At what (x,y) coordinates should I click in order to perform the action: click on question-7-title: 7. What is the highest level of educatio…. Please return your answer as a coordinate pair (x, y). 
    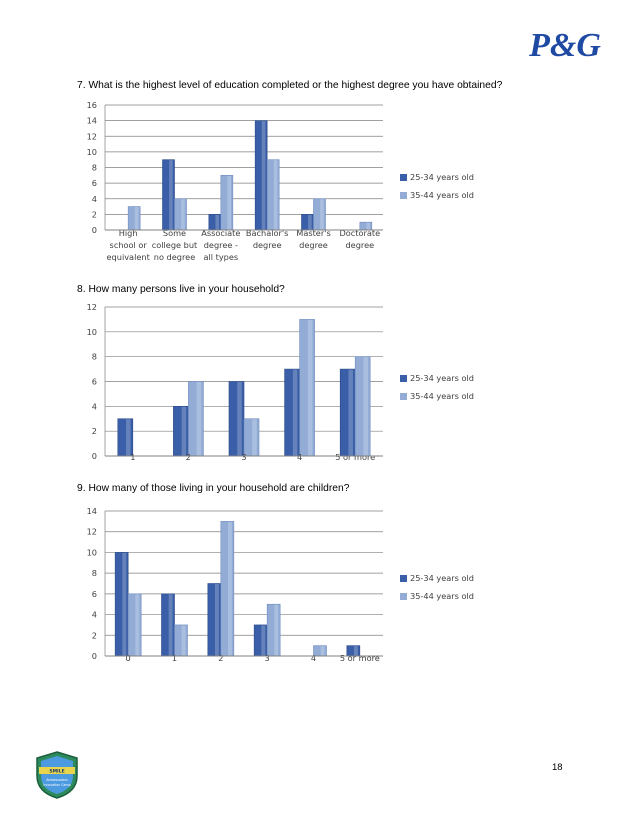
    Looking at the image, I should click on (290, 85).